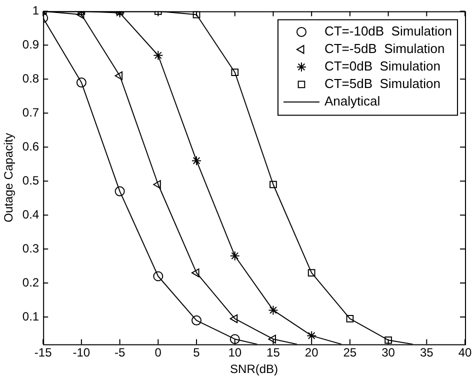  What do you see at coordinates (43, 353) in the screenshot?
I see `x-tick-label: -15` at bounding box center [43, 353].